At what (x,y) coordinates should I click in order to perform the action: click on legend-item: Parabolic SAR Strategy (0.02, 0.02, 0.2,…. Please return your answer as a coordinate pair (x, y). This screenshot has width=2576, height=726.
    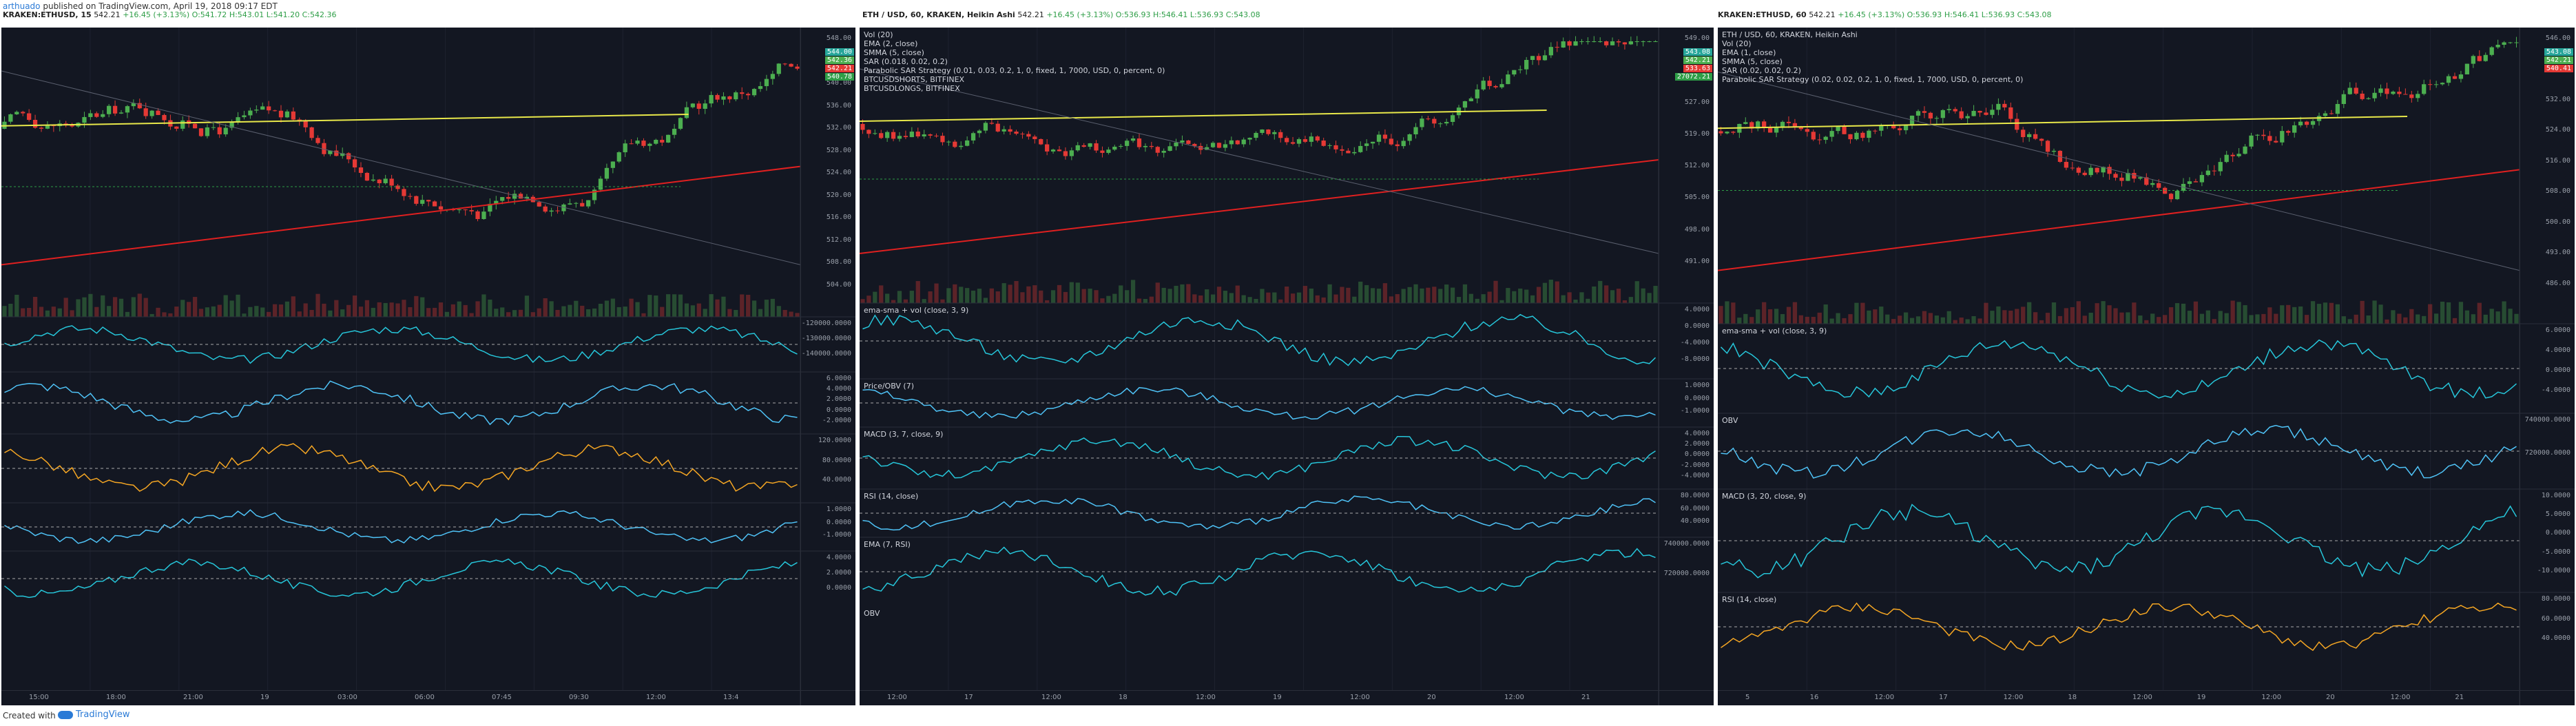
    Looking at the image, I should click on (1873, 79).